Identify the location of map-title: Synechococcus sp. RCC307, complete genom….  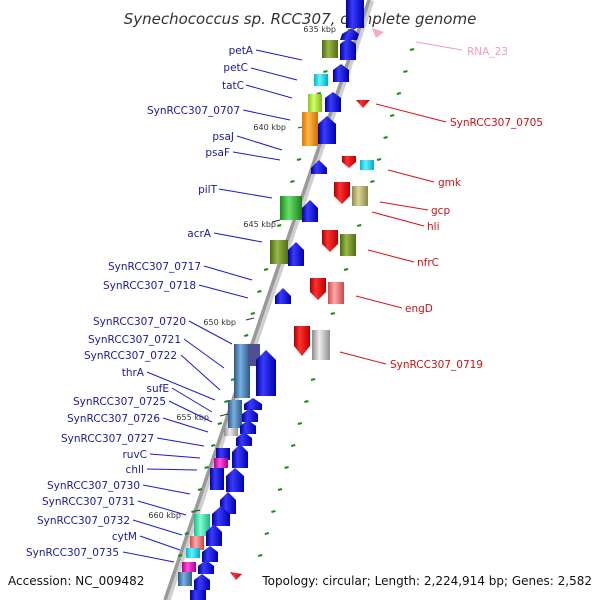
(300, 19).